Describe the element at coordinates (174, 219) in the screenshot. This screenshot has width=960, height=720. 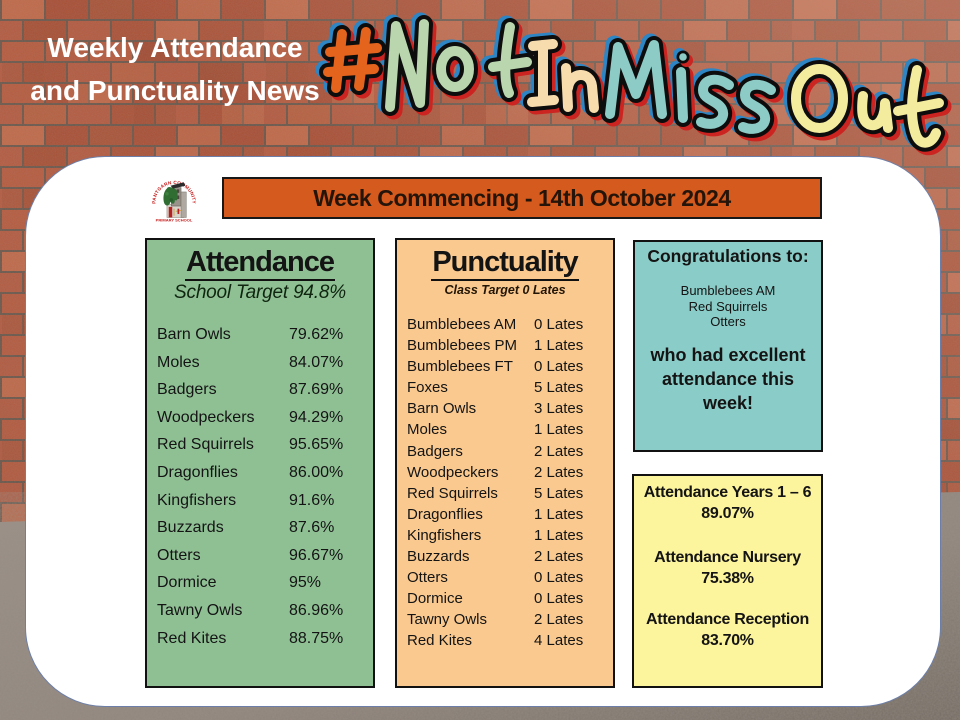
I see `svg-text: PRIMARY SCHOOL` at that location.